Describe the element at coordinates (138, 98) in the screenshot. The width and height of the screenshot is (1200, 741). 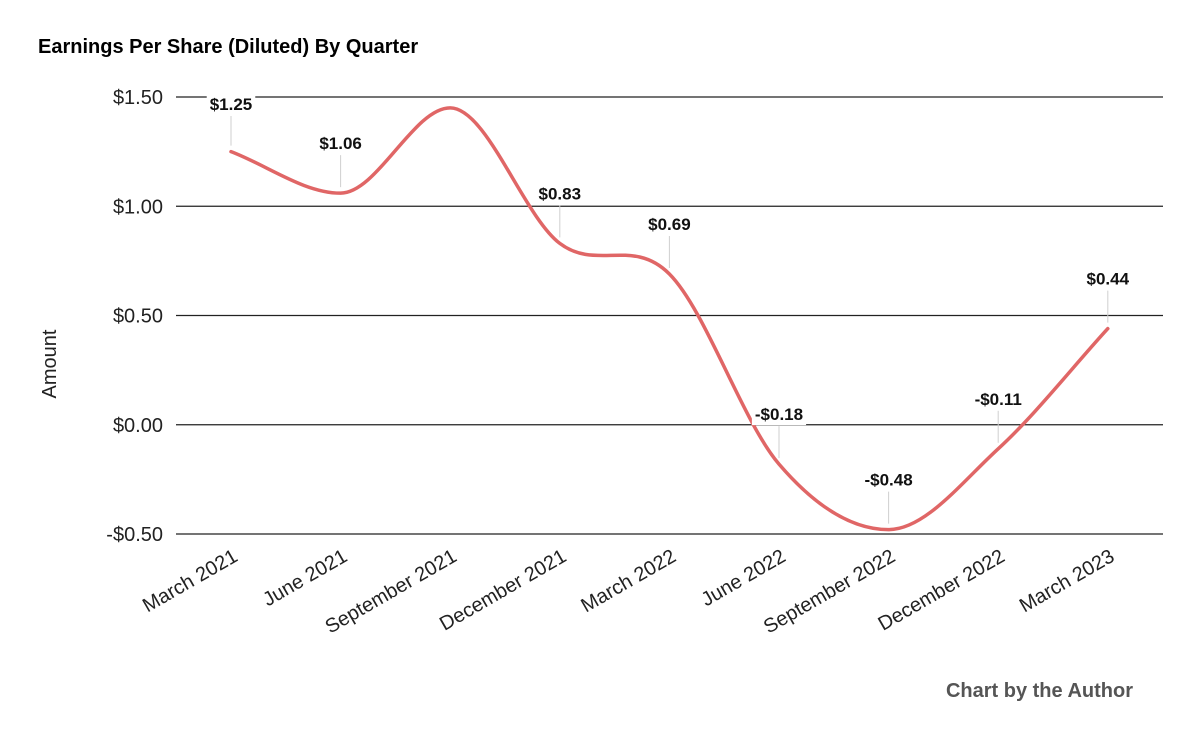
I see `y-tick-label: $1.50` at that location.